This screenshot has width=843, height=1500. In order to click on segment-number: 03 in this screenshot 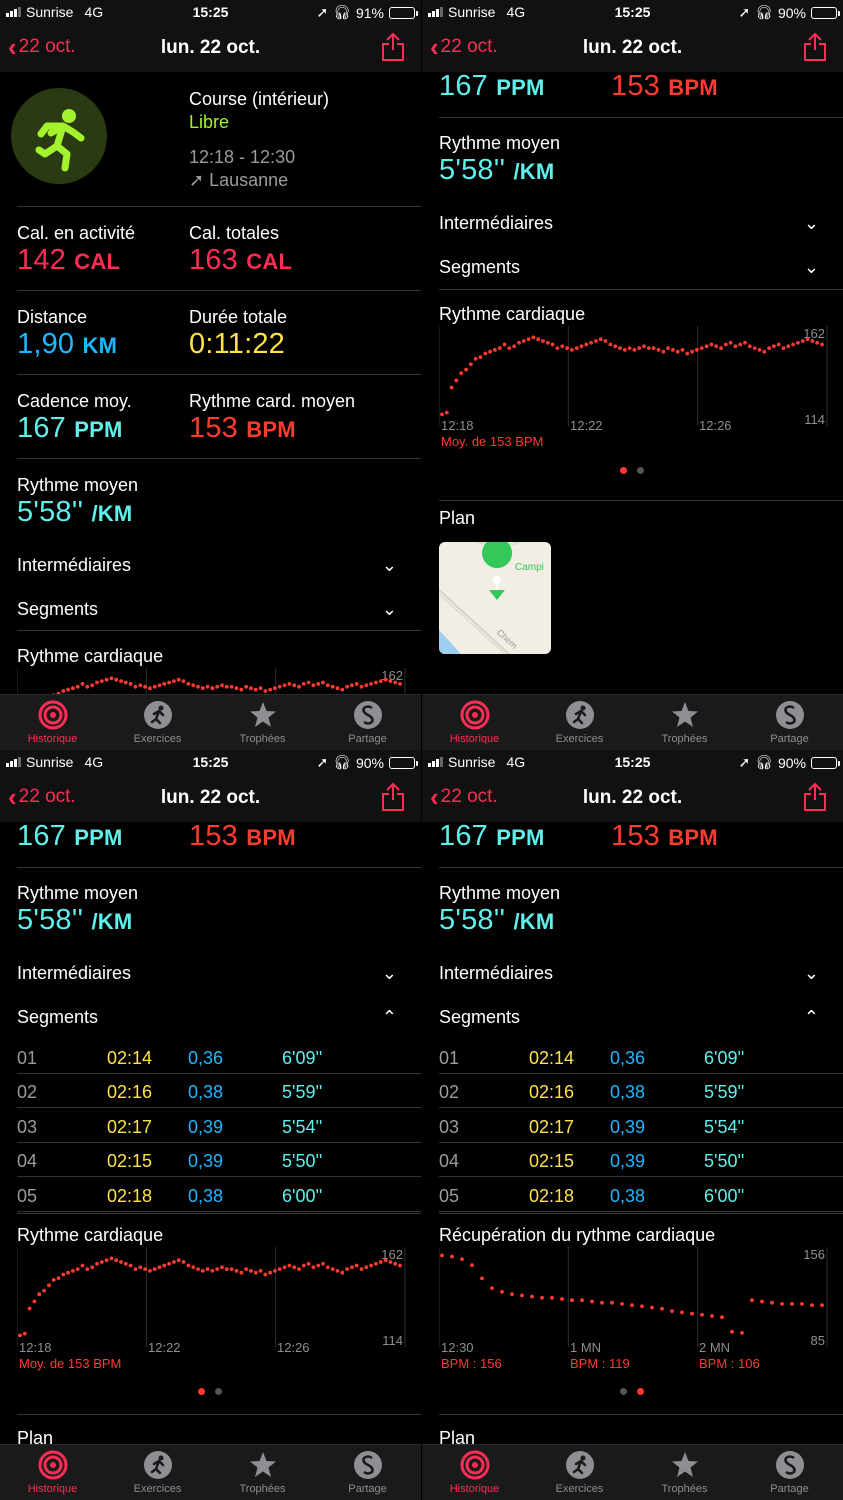, I will do `click(449, 1126)`.